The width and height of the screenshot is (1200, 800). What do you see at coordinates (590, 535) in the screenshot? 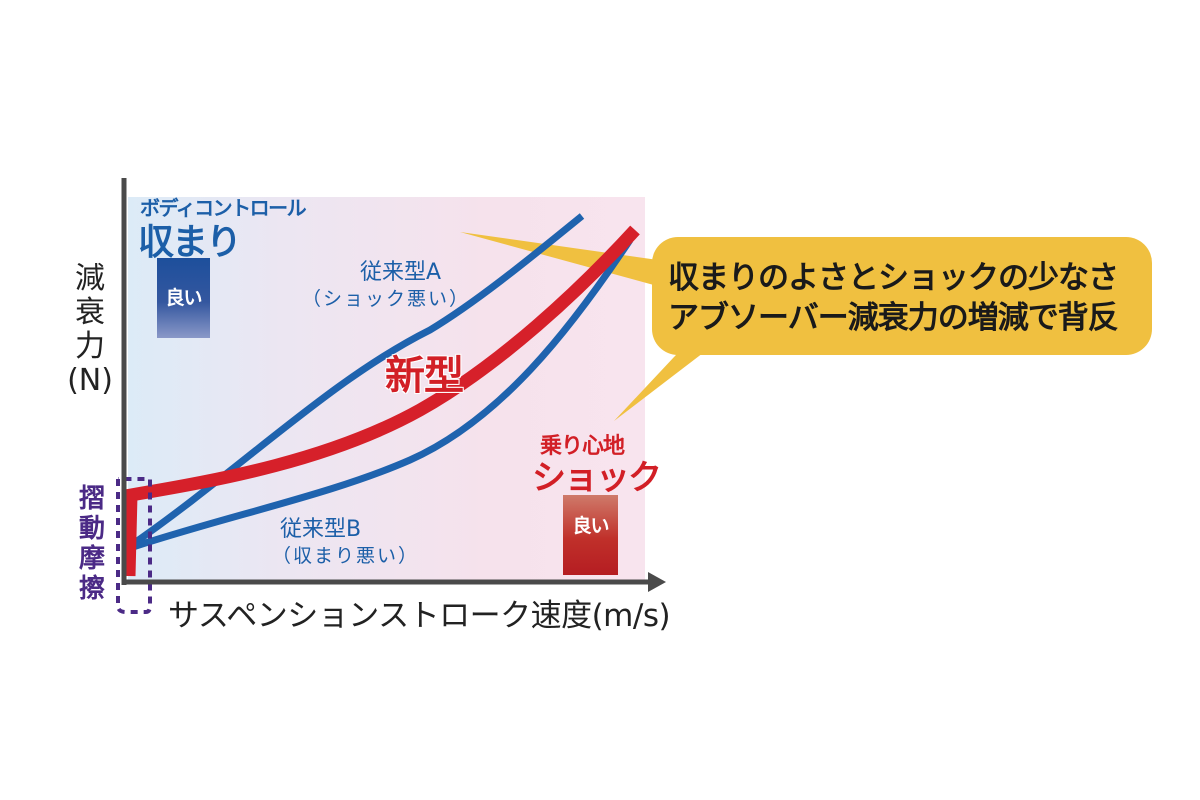
I see `good-badge-shock: 良い` at bounding box center [590, 535].